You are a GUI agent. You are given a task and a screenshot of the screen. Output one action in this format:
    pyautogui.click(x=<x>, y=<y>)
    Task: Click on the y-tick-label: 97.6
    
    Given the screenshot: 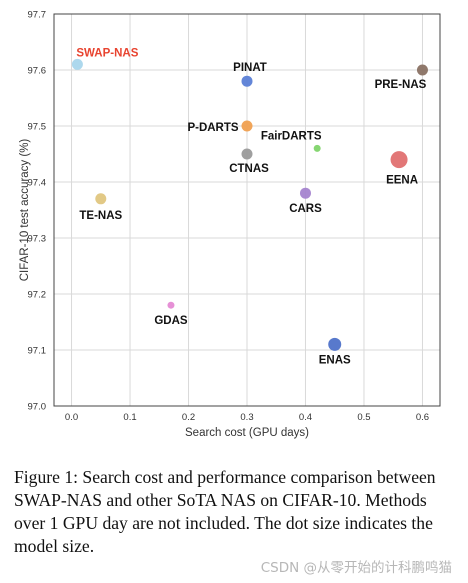 What is the action you would take?
    pyautogui.click(x=37, y=71)
    